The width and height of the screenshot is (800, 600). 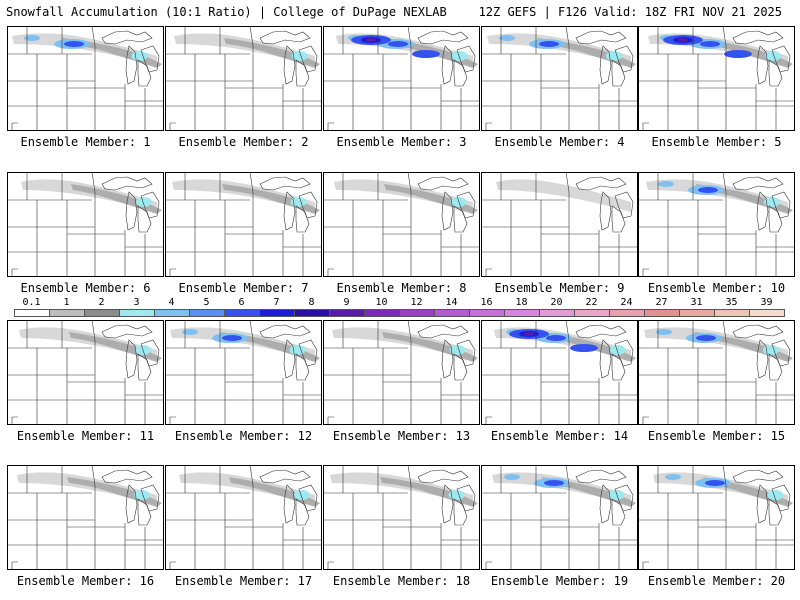 I want to click on member-caption: Ensemble Member: 5, so click(x=716, y=142).